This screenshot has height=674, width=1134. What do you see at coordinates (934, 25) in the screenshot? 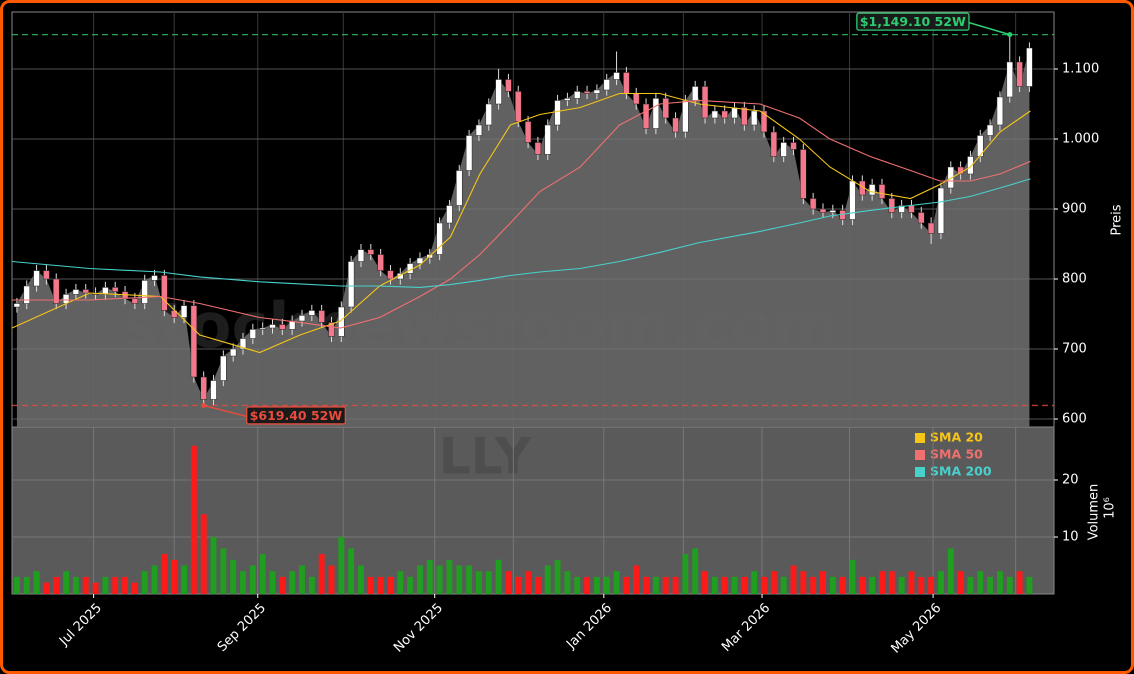
I see `annotation: $1,149.10 52W` at bounding box center [934, 25].